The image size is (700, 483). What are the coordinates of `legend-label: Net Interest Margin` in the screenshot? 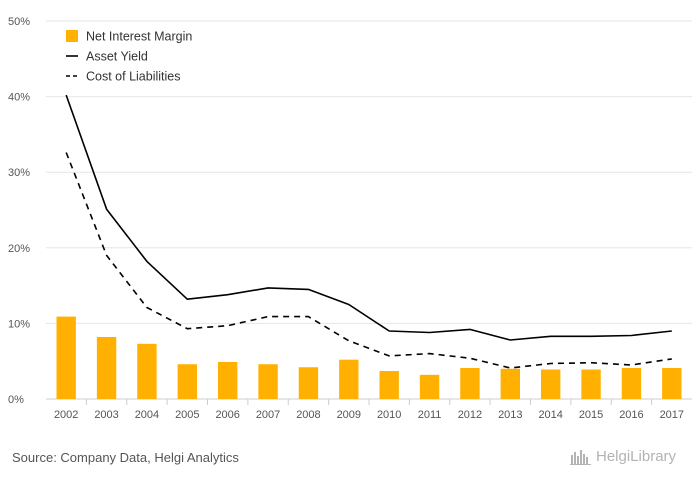 It's located at (139, 37).